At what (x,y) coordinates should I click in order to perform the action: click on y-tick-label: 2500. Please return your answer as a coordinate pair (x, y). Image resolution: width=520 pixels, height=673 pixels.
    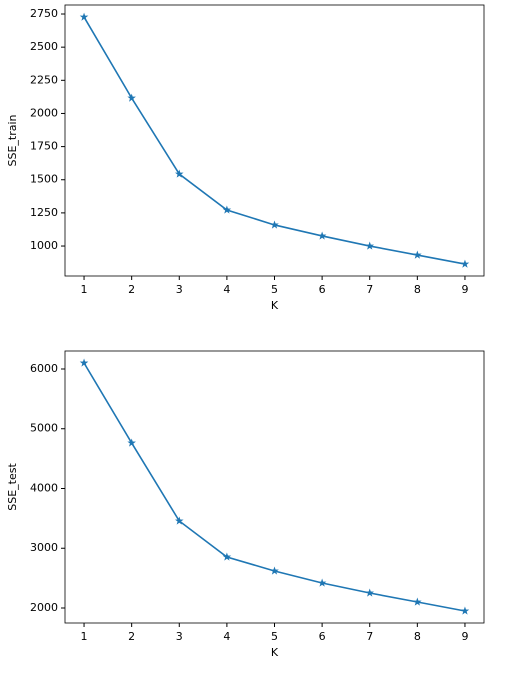
    Looking at the image, I should click on (44, 46).